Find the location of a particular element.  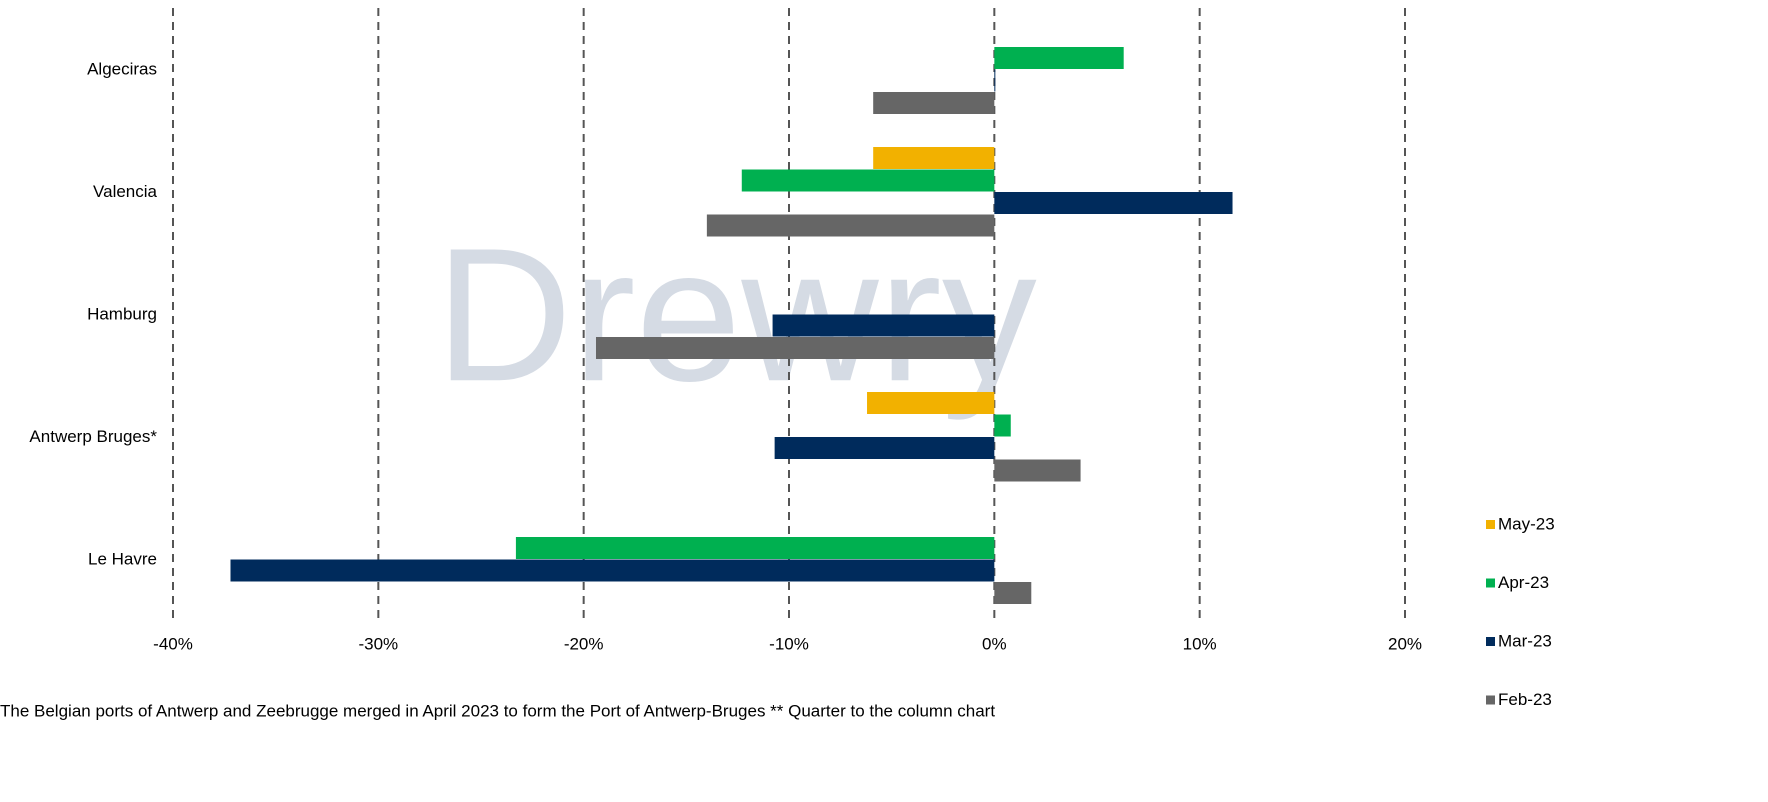

category-label: Algeciras is located at coordinates (122, 69).